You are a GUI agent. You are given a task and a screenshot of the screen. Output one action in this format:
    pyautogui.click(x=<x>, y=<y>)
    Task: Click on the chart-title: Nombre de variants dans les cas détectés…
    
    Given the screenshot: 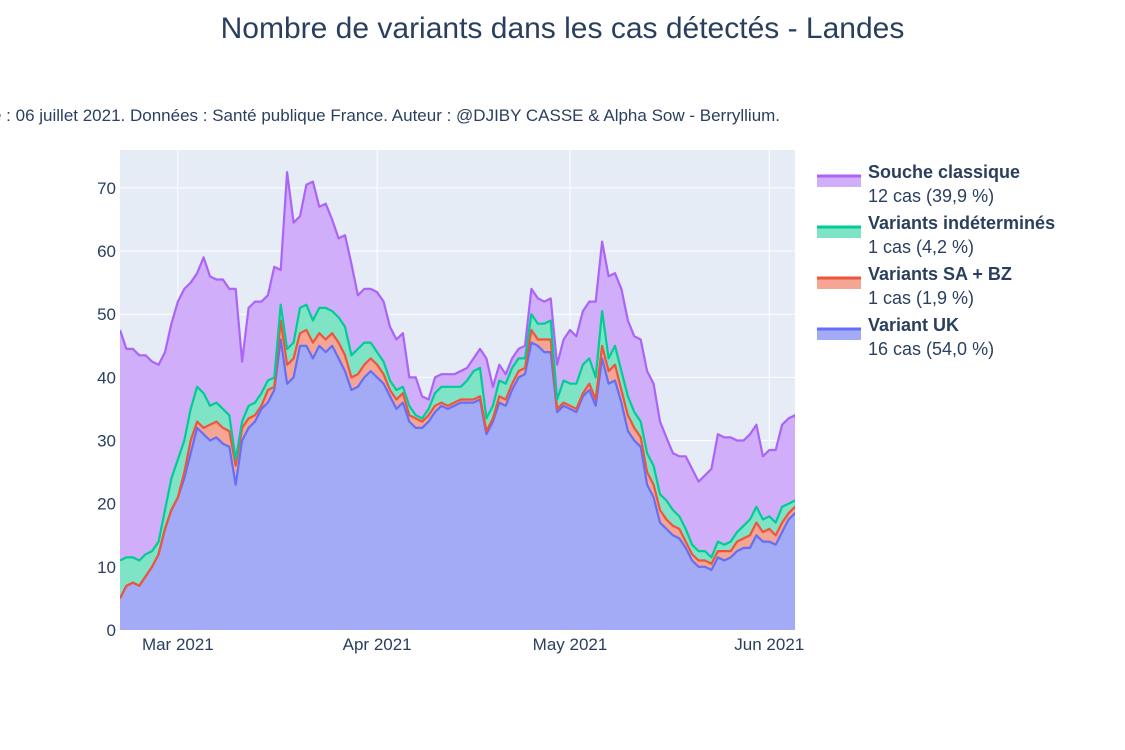 What is the action you would take?
    pyautogui.click(x=562, y=28)
    